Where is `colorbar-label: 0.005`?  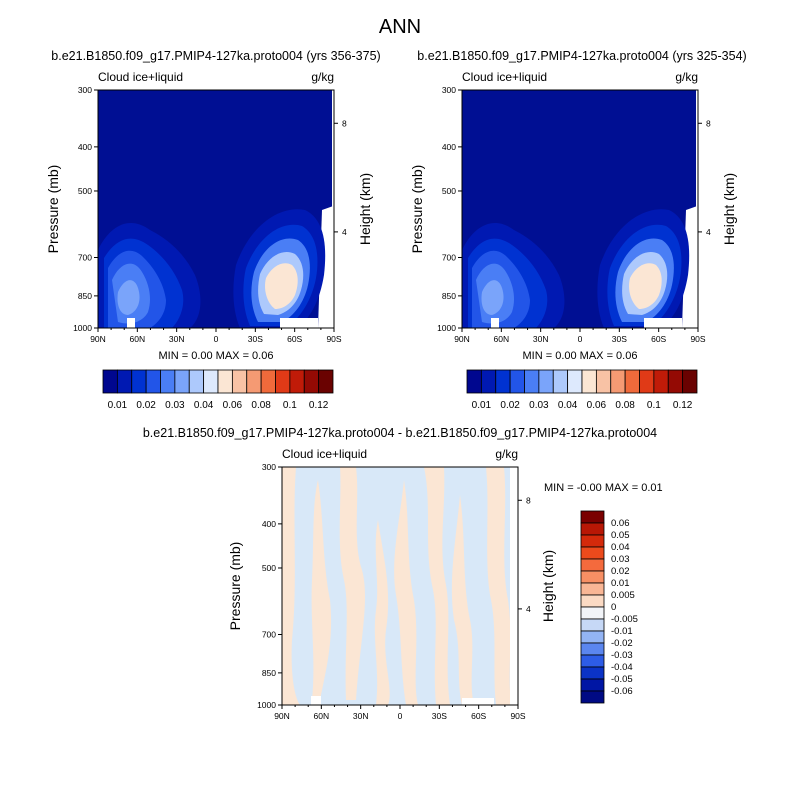
colorbar-label: 0.005 is located at coordinates (623, 595).